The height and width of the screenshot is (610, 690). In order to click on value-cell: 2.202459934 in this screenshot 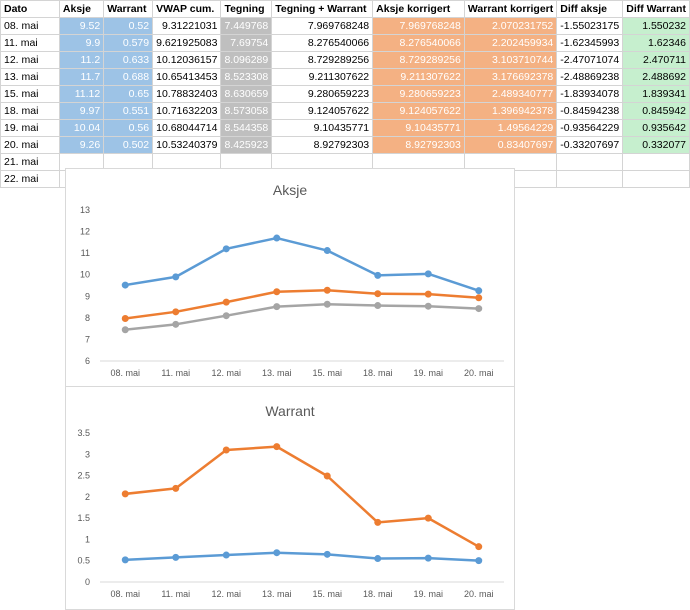, I will do `click(510, 43)`.